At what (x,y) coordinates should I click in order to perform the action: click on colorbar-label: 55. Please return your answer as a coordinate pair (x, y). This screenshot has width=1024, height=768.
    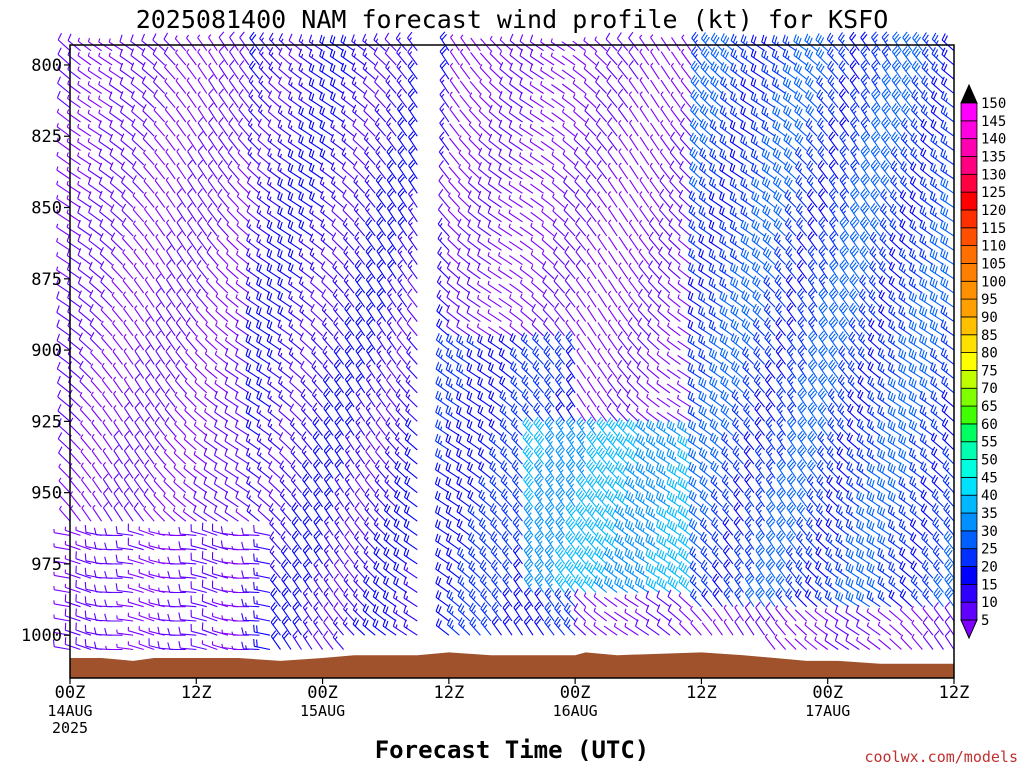
    Looking at the image, I should click on (989, 443).